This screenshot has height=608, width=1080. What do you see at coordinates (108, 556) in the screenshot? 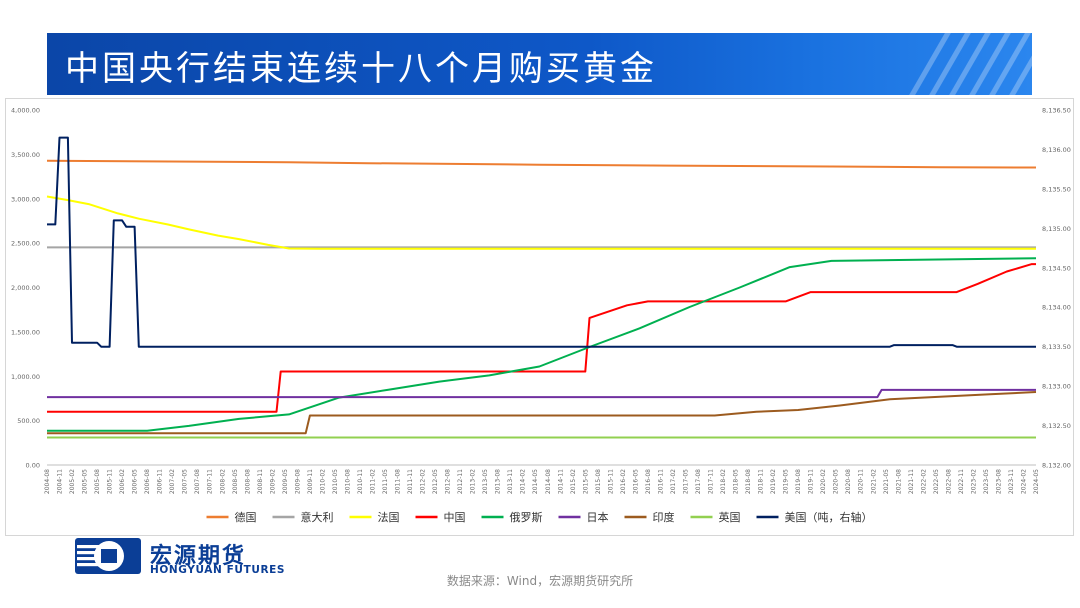
I see `hongyuan-logo-icon` at bounding box center [108, 556].